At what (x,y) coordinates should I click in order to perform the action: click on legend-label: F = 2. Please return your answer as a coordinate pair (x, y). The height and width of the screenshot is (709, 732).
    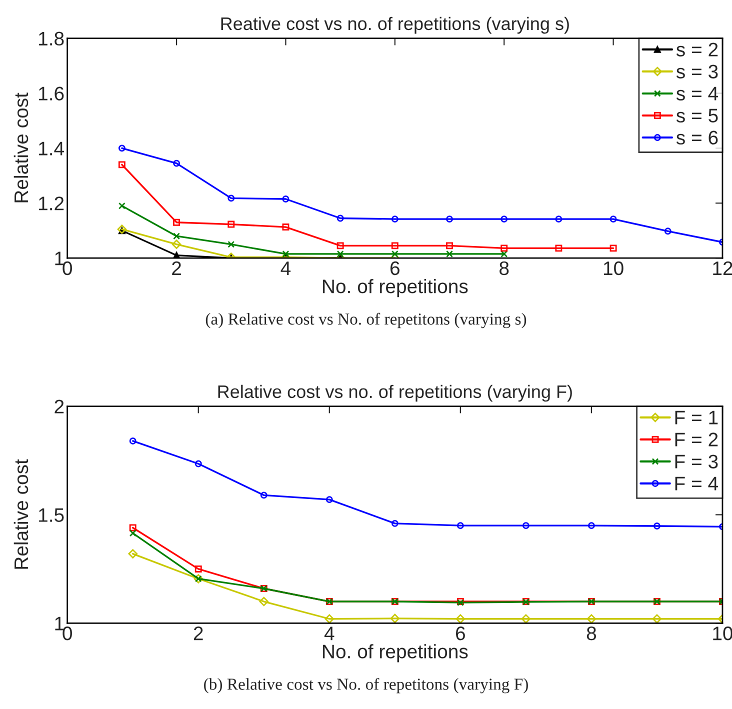
    Looking at the image, I should click on (696, 439).